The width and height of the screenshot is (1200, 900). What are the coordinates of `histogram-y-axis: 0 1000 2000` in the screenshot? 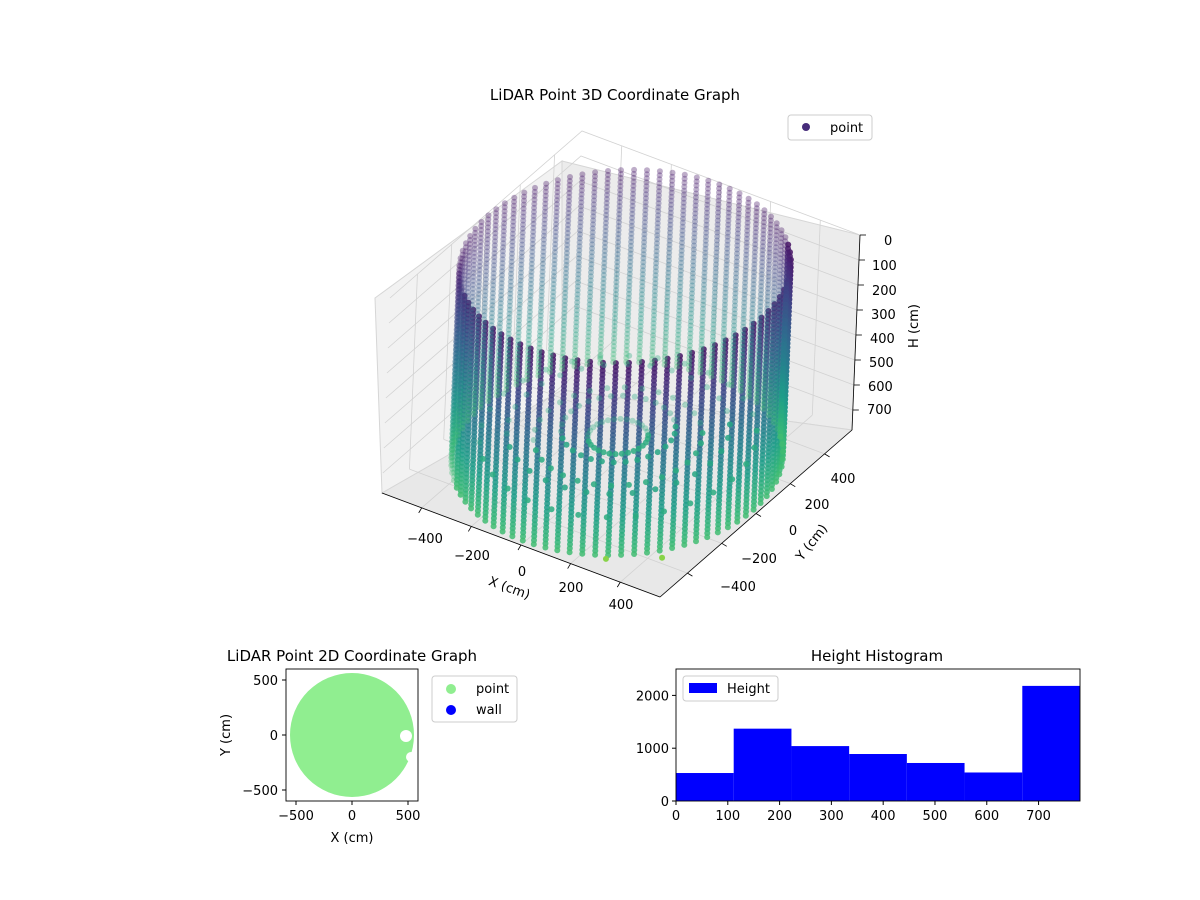 It's located at (656, 749).